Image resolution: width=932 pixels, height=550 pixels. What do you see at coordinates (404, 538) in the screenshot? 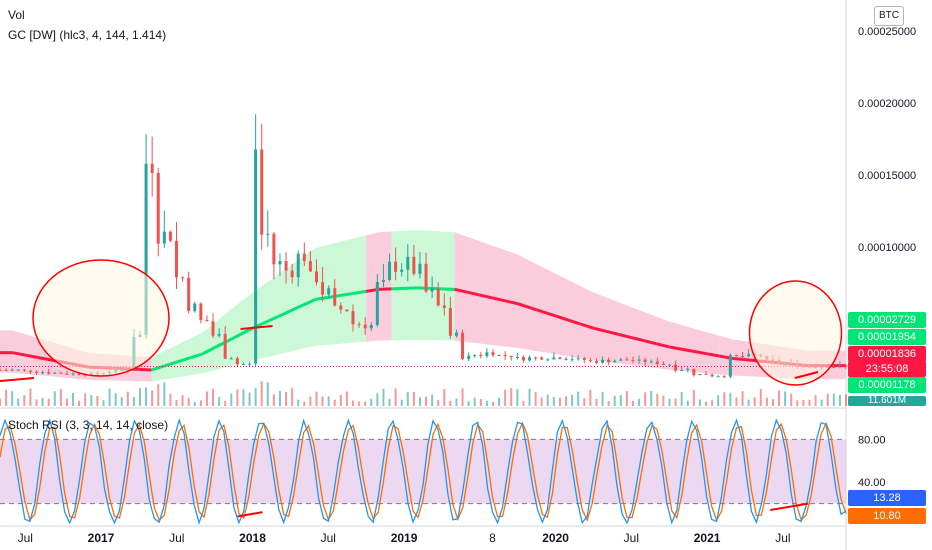
I see `time-axis: Jul 2017 Jul 2018 Jul 2019 8 2020 Jul 2021 Jul` at bounding box center [404, 538].